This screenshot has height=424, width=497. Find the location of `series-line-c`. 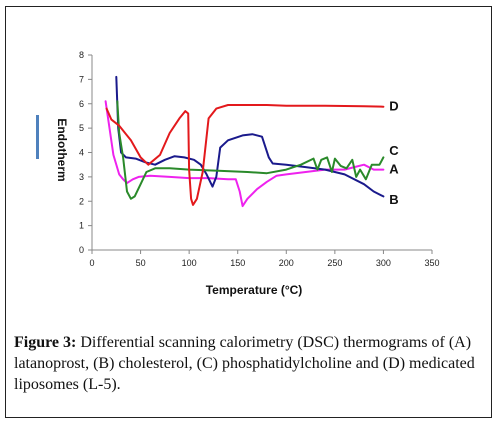

series-line-c is located at coordinates (250, 150).